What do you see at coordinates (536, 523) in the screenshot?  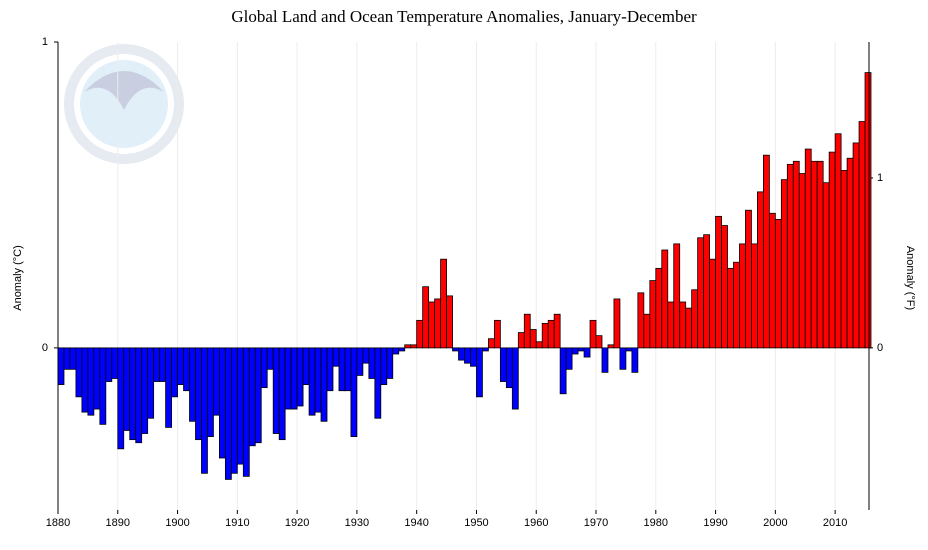 I see `x-tick-label: 1960` at bounding box center [536, 523].